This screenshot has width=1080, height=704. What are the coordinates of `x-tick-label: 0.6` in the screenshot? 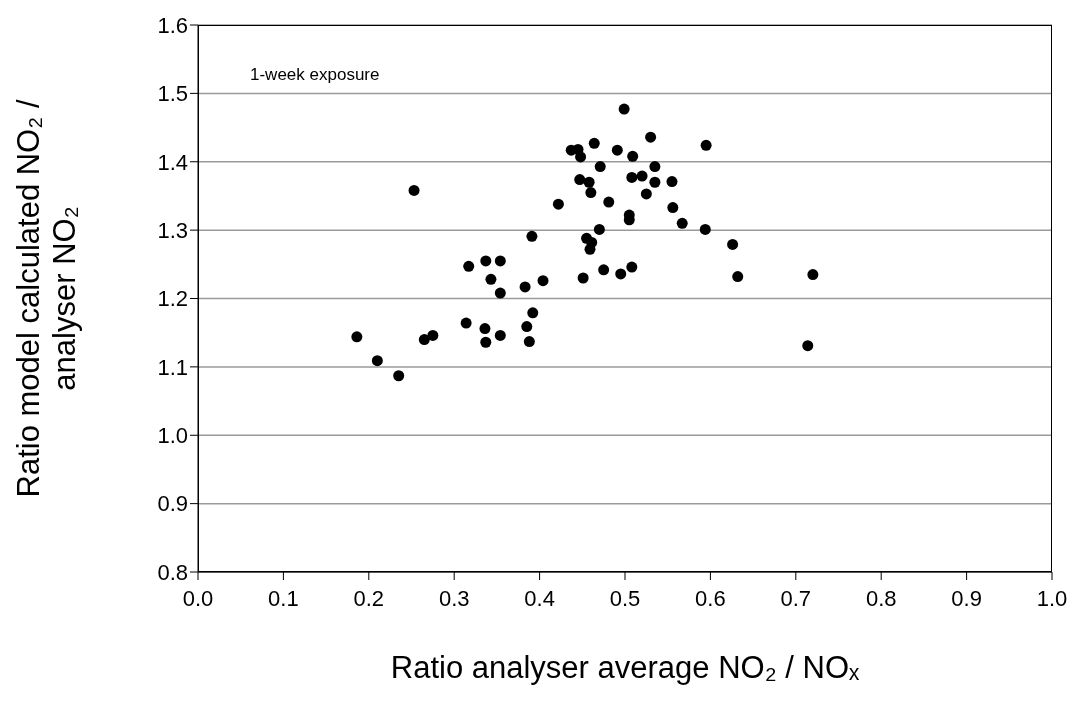 It's located at (710, 598).